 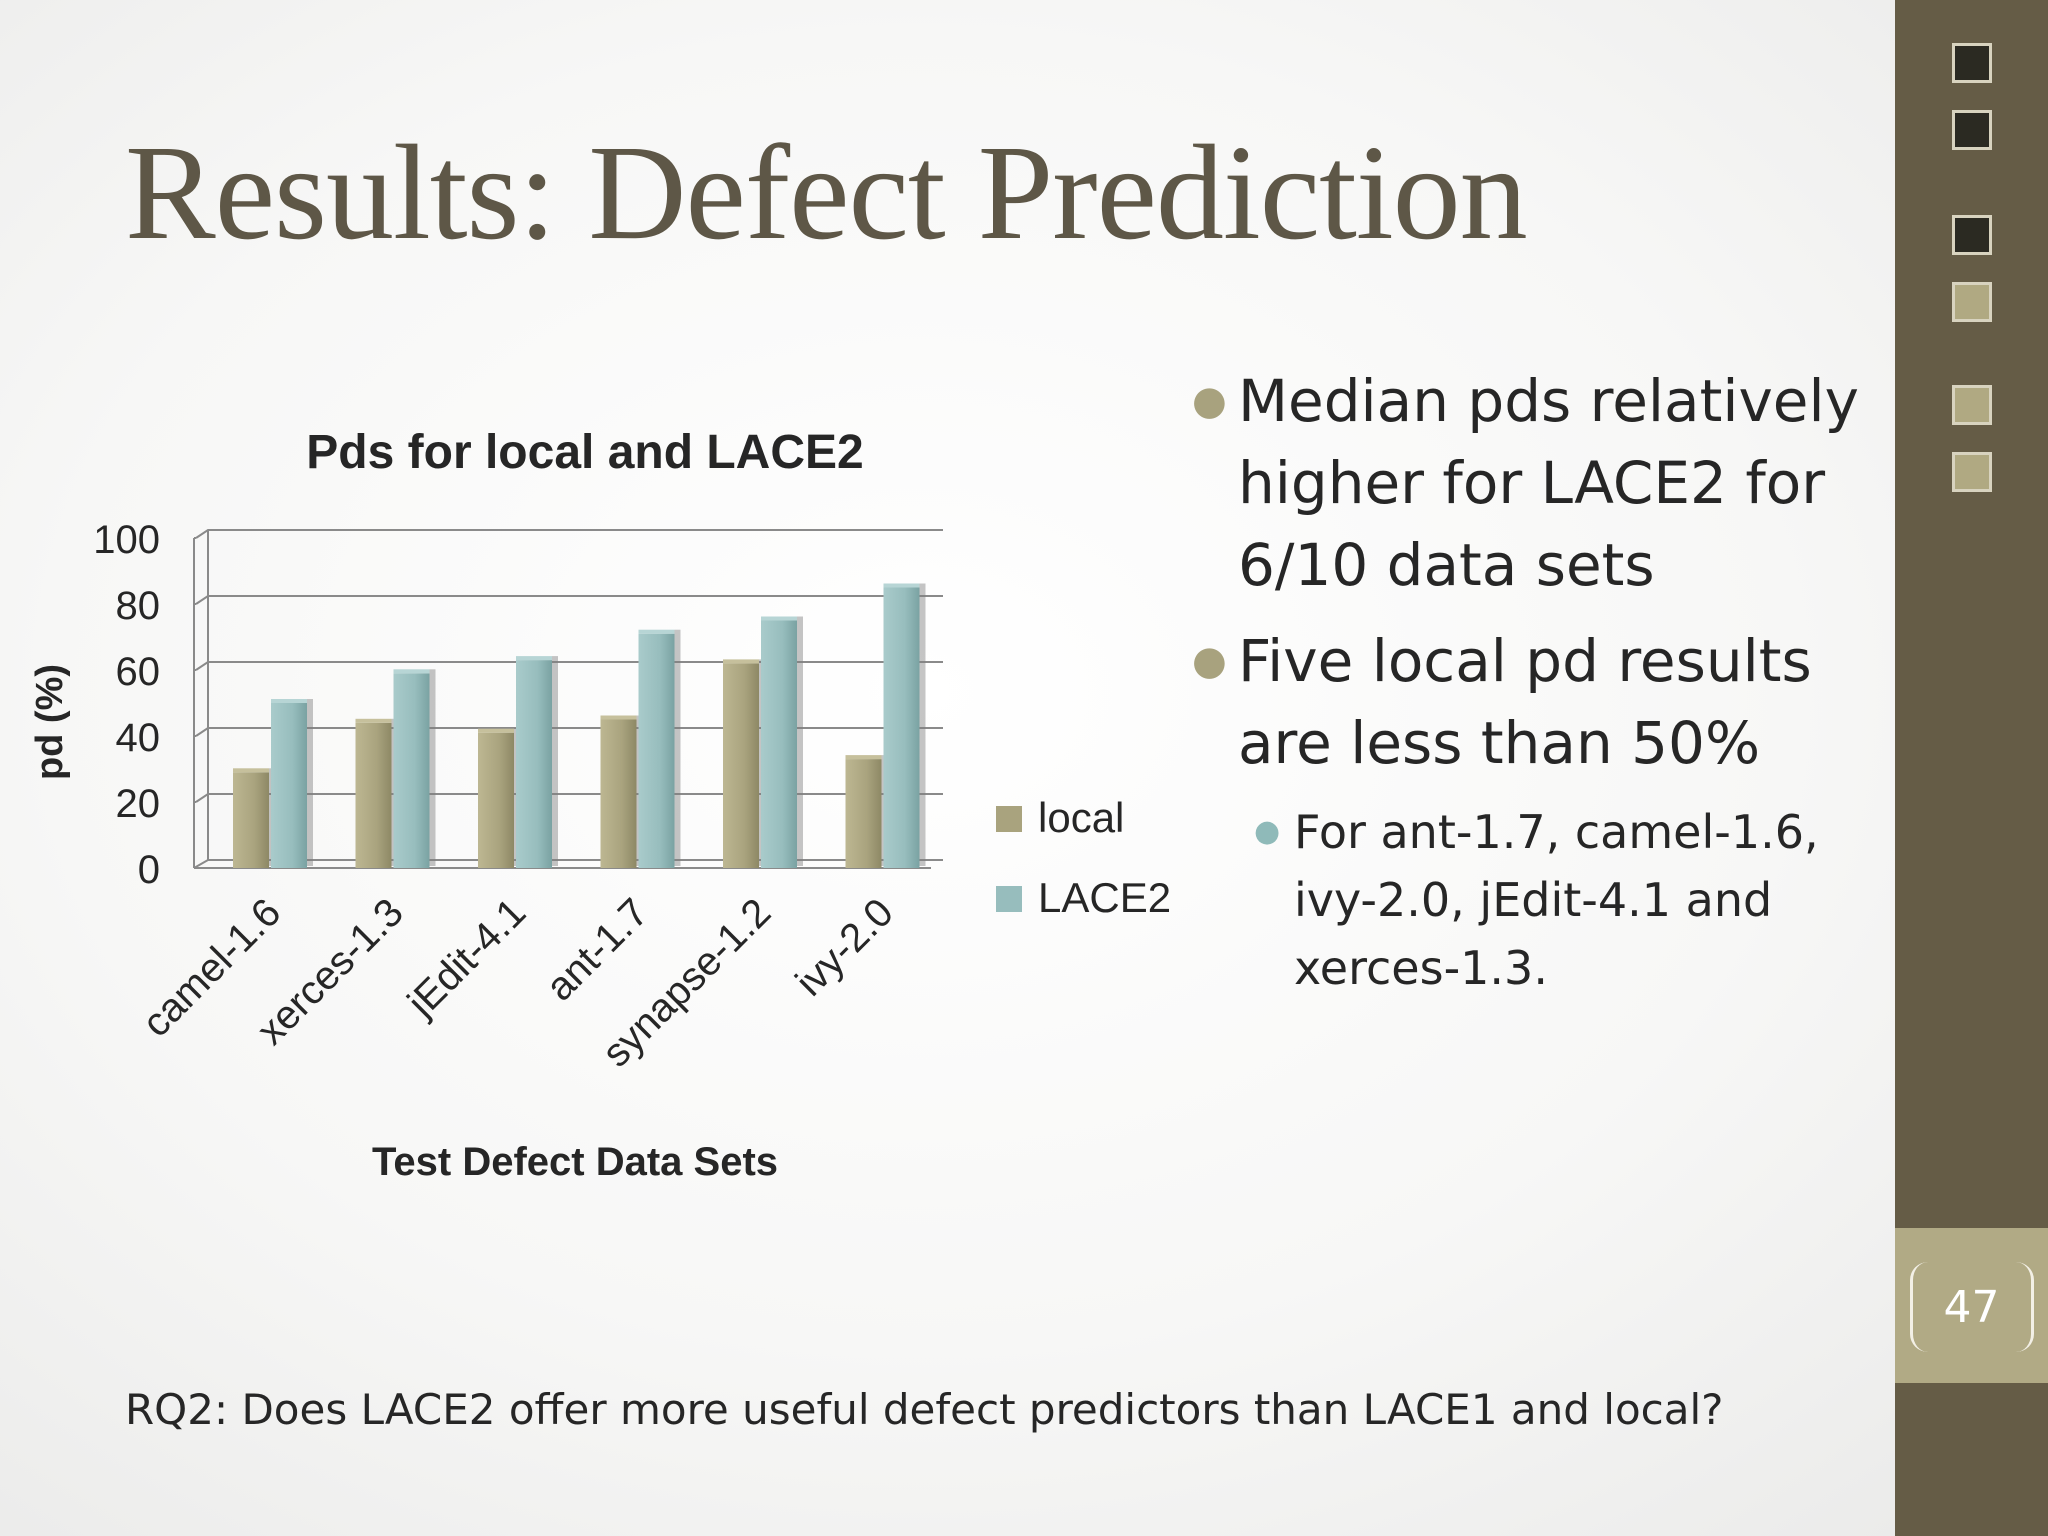 I want to click on x-tick-label: jEdit-4.1, so click(x=467, y=958).